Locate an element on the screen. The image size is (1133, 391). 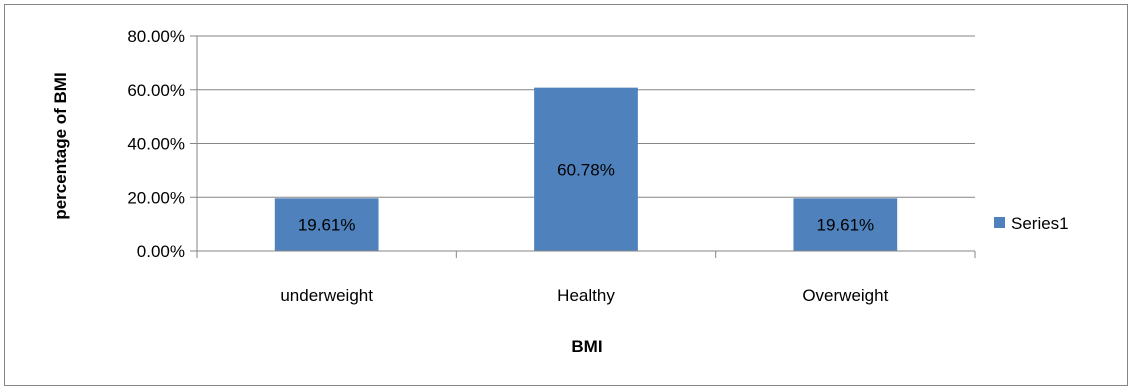
legend-label-series1: Series1 is located at coordinates (1040, 223).